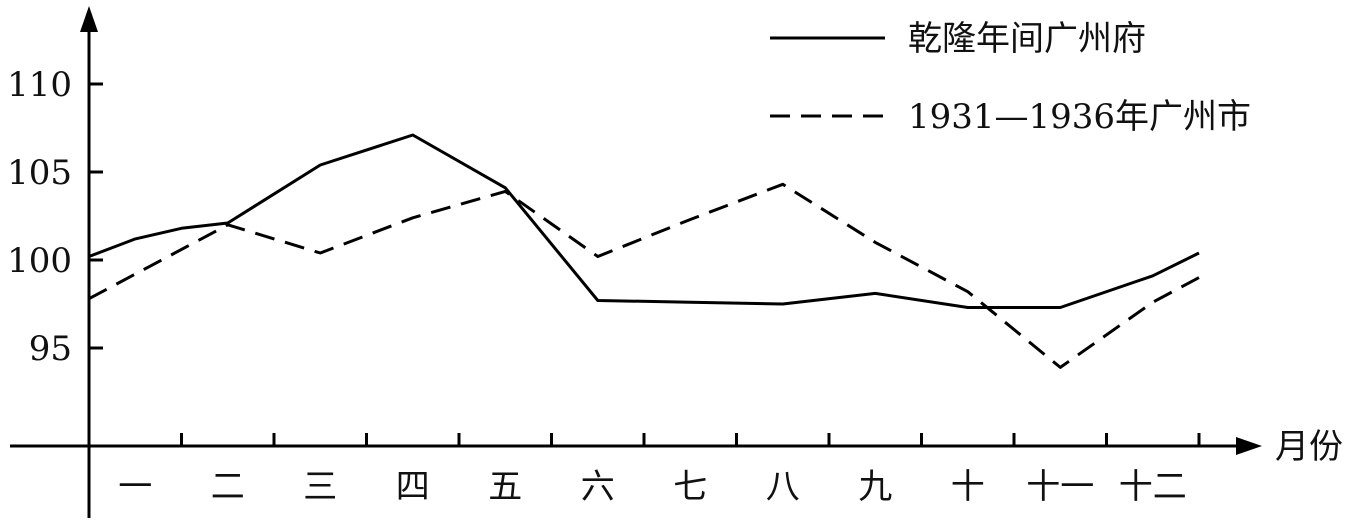 This screenshot has width=1359, height=525. Describe the element at coordinates (1249, 446) in the screenshot. I see `x-axis-arrow` at that location.